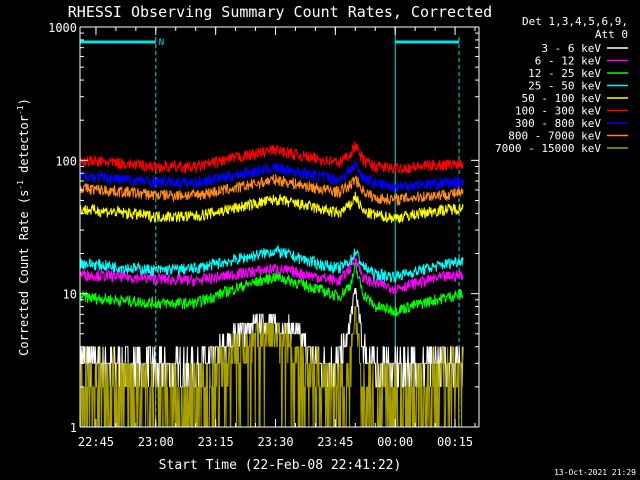  I want to click on x-tick-label: 00:00, so click(395, 442).